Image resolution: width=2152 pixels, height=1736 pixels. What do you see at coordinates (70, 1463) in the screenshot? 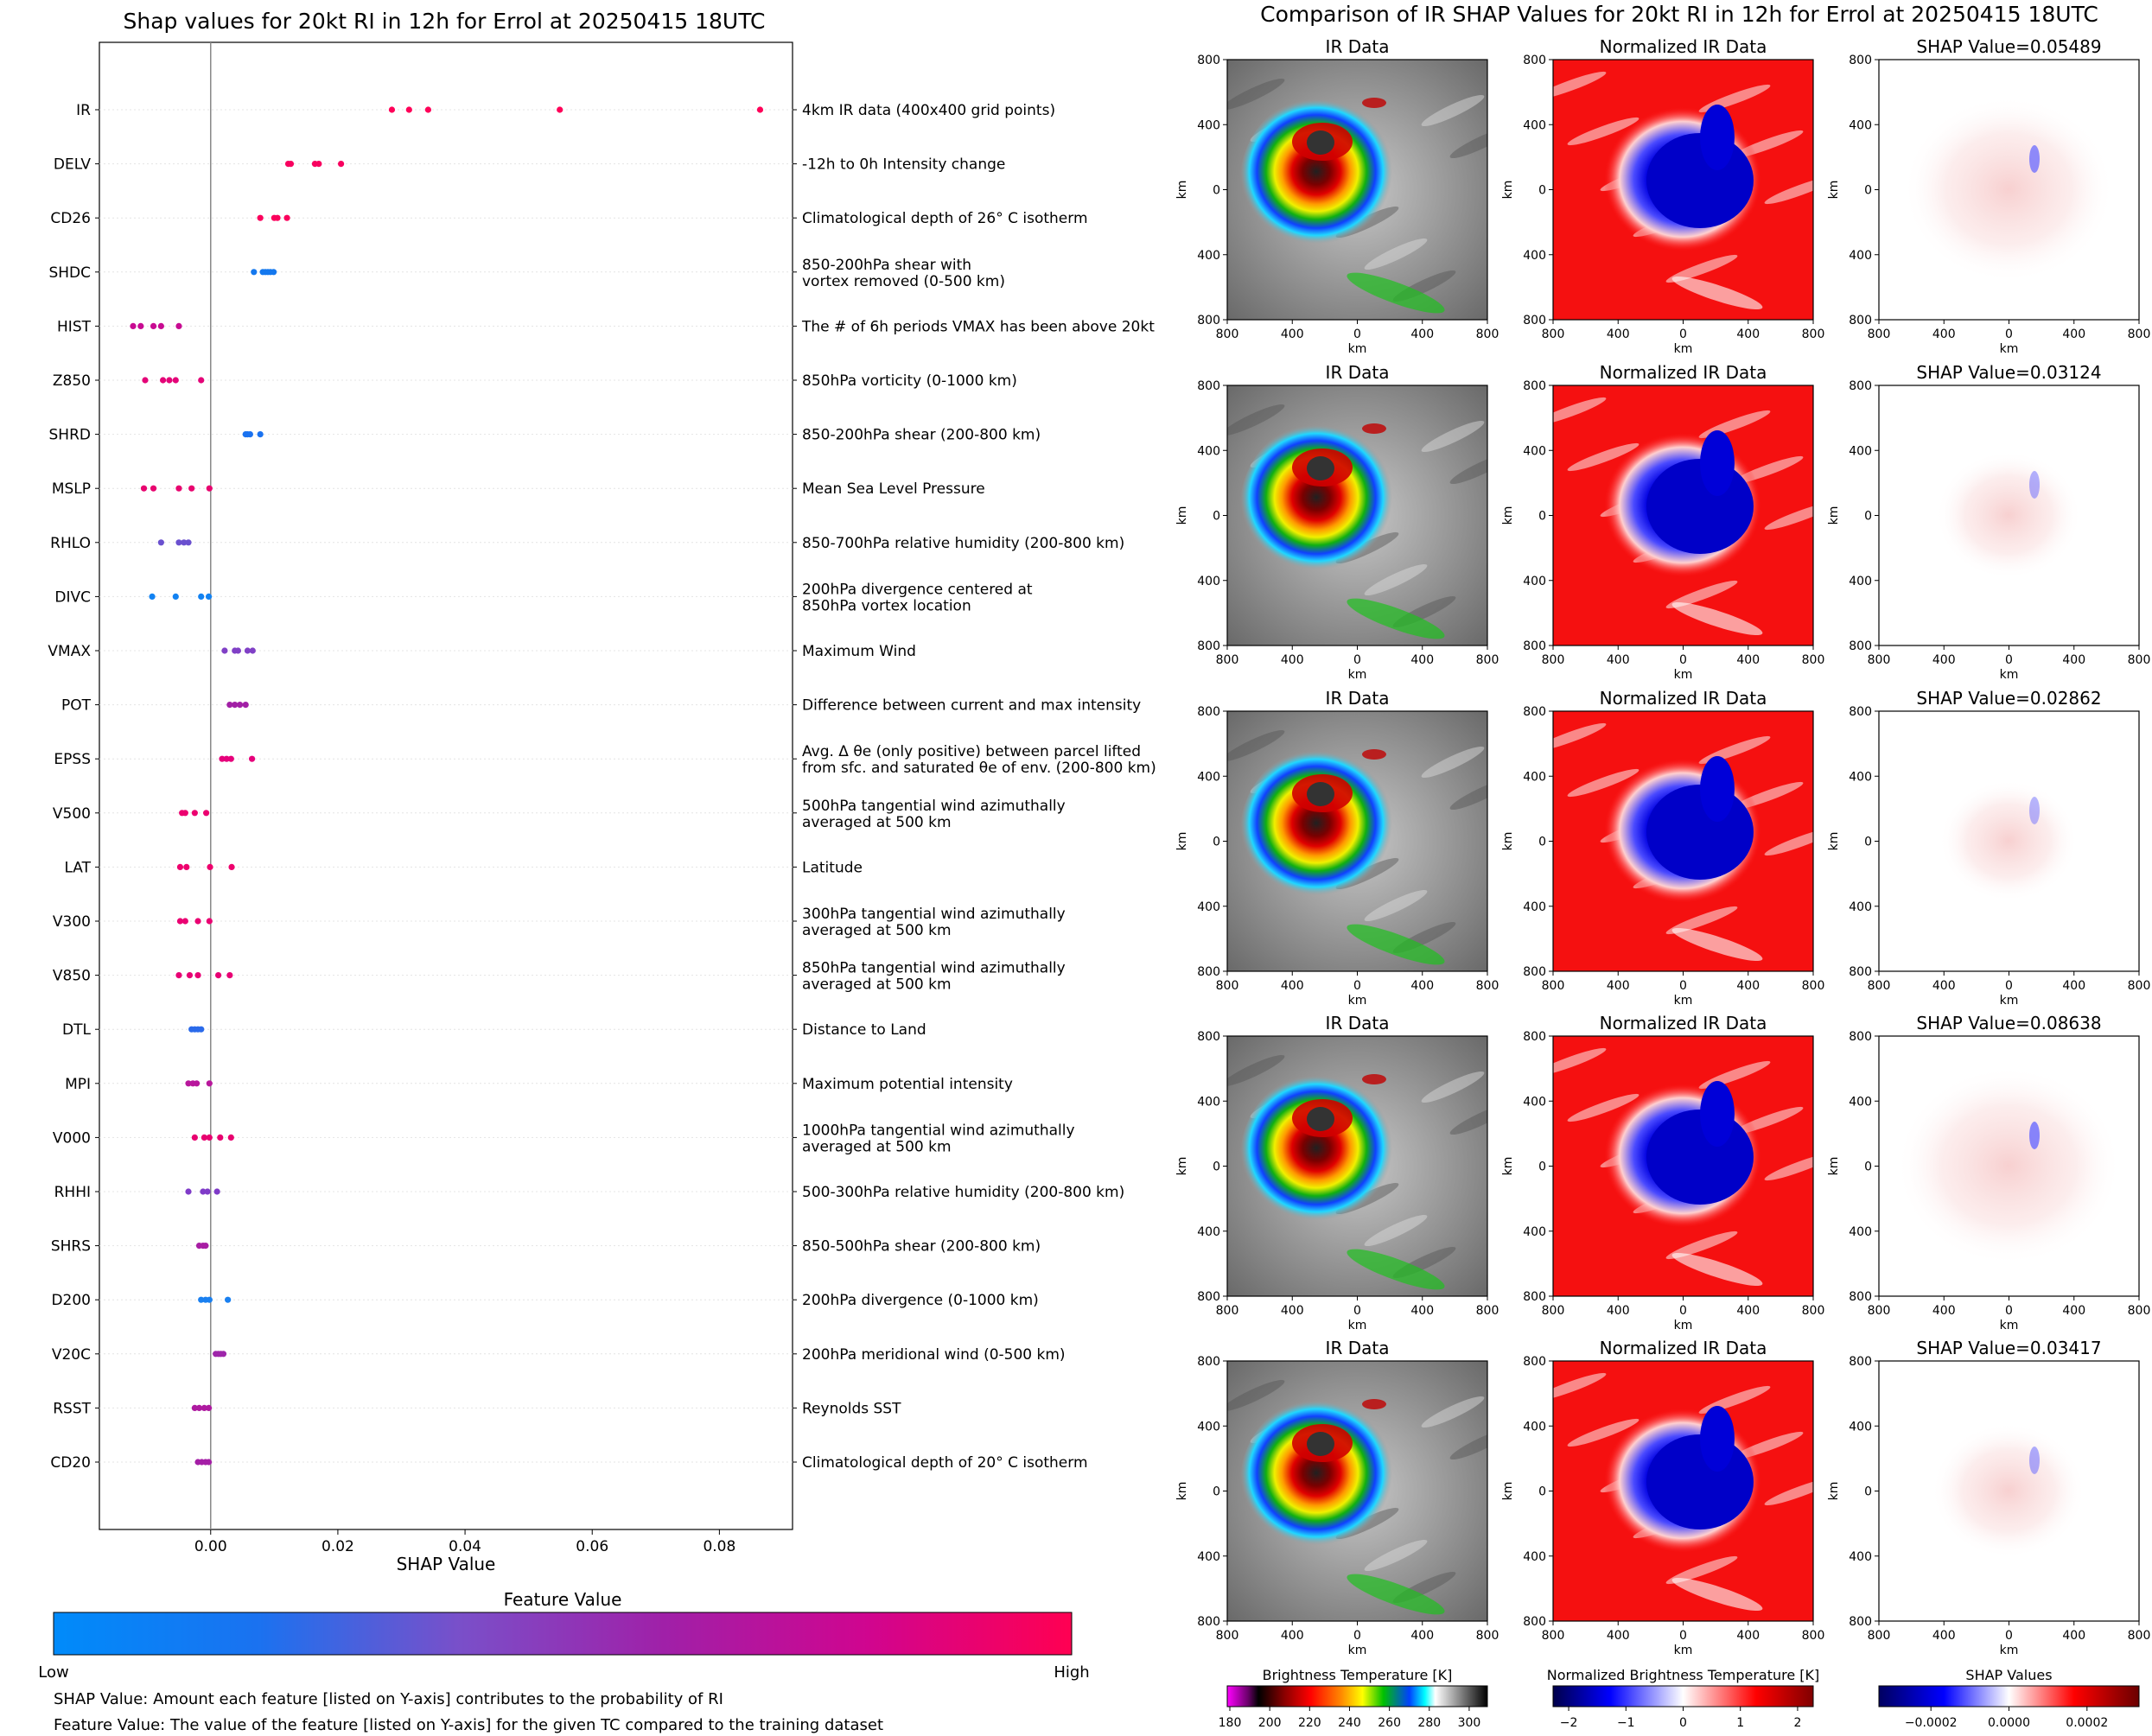
I see `feature-label: CD20` at bounding box center [70, 1463].